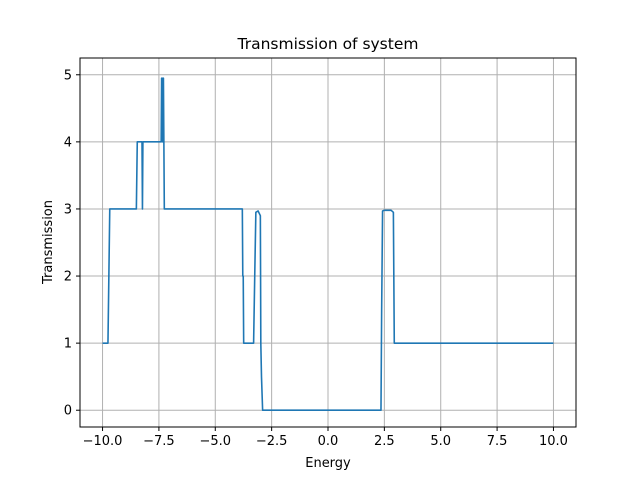  What do you see at coordinates (68, 209) in the screenshot?
I see `y-tick-label: 3` at bounding box center [68, 209].